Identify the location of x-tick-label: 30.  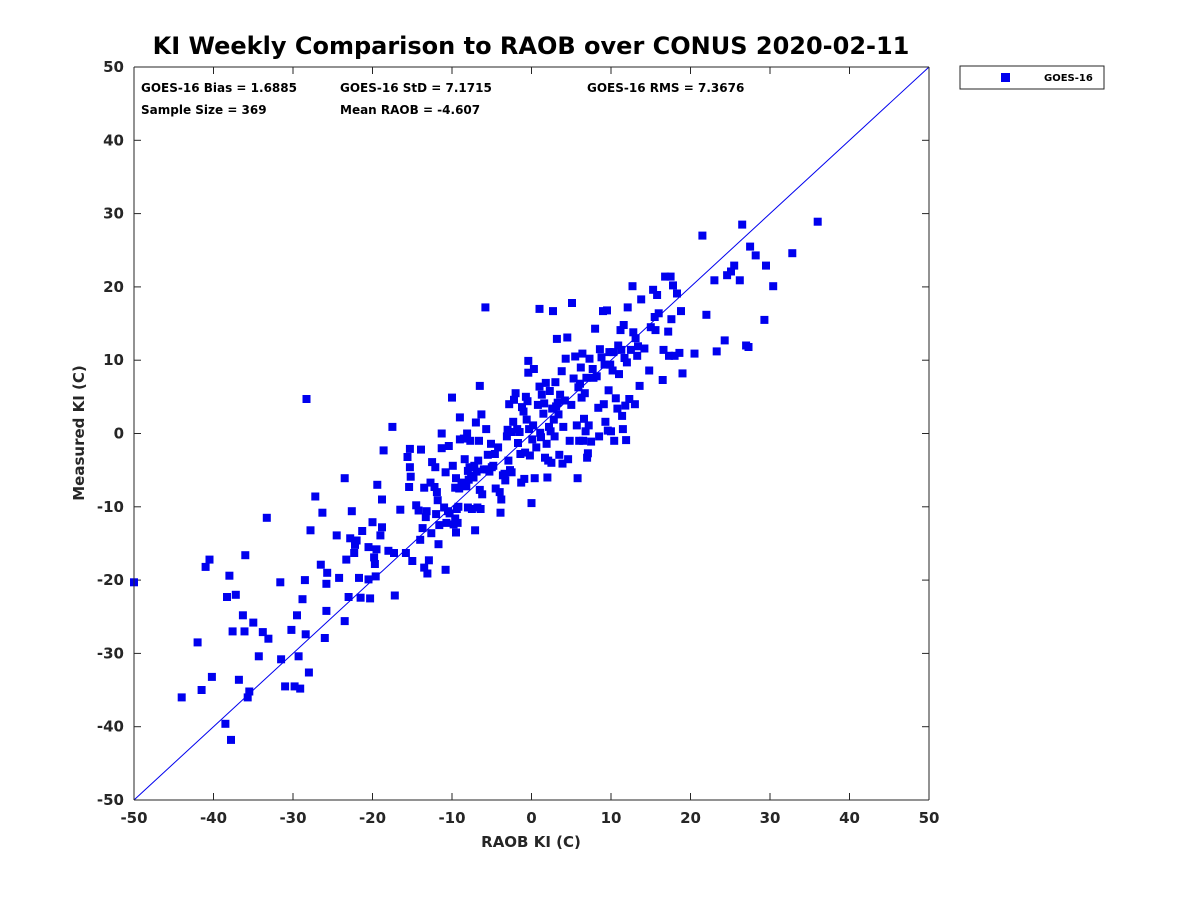
(770, 818).